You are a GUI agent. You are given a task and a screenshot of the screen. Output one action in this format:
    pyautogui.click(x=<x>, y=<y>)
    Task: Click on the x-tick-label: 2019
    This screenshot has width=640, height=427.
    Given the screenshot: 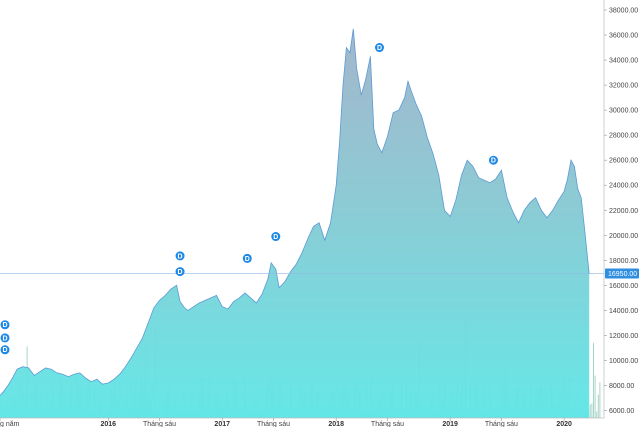 What is the action you would take?
    pyautogui.click(x=450, y=424)
    